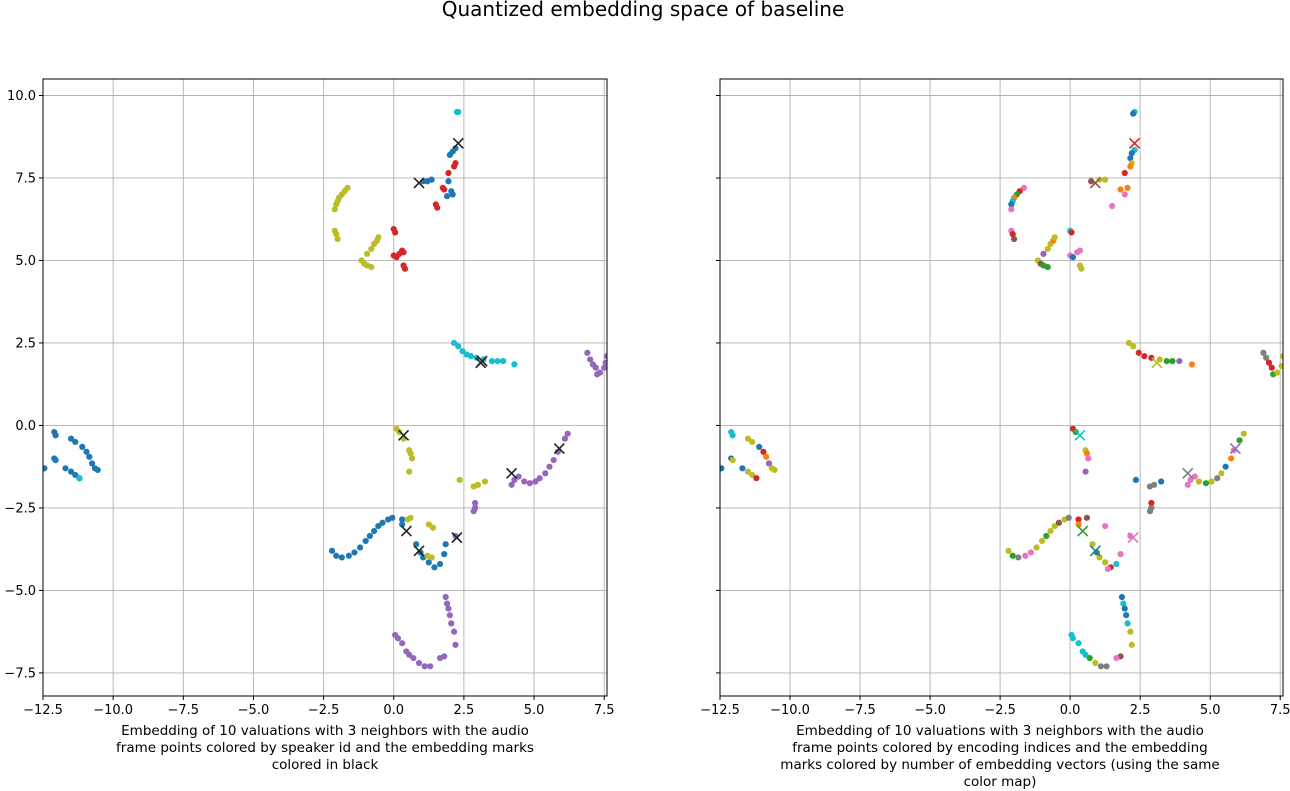  Describe the element at coordinates (25, 343) in the screenshot. I see `y-tick-label: 2.5` at that location.